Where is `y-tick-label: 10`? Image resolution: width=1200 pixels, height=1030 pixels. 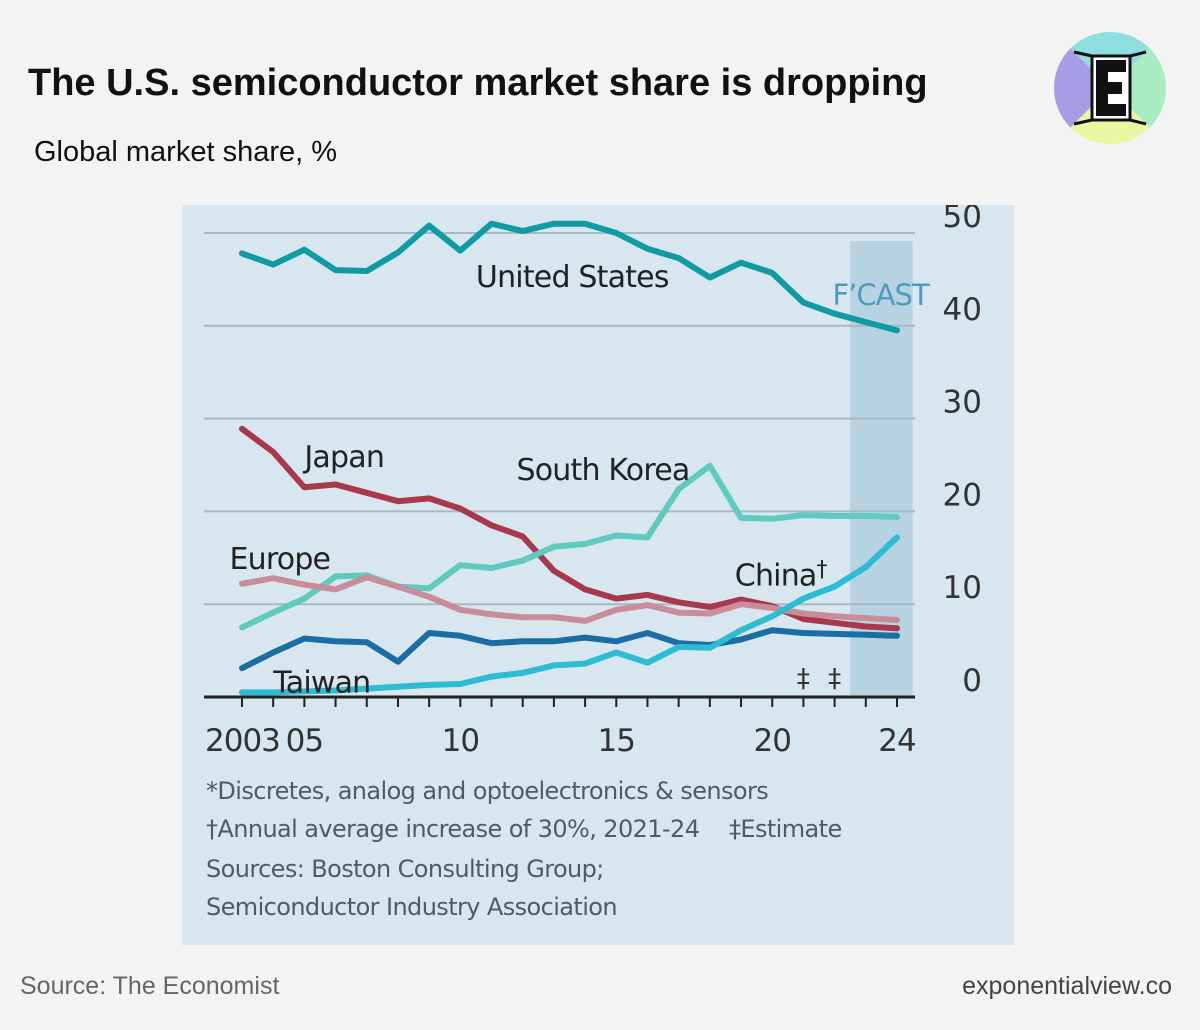
y-tick-label: 10 is located at coordinates (962, 588).